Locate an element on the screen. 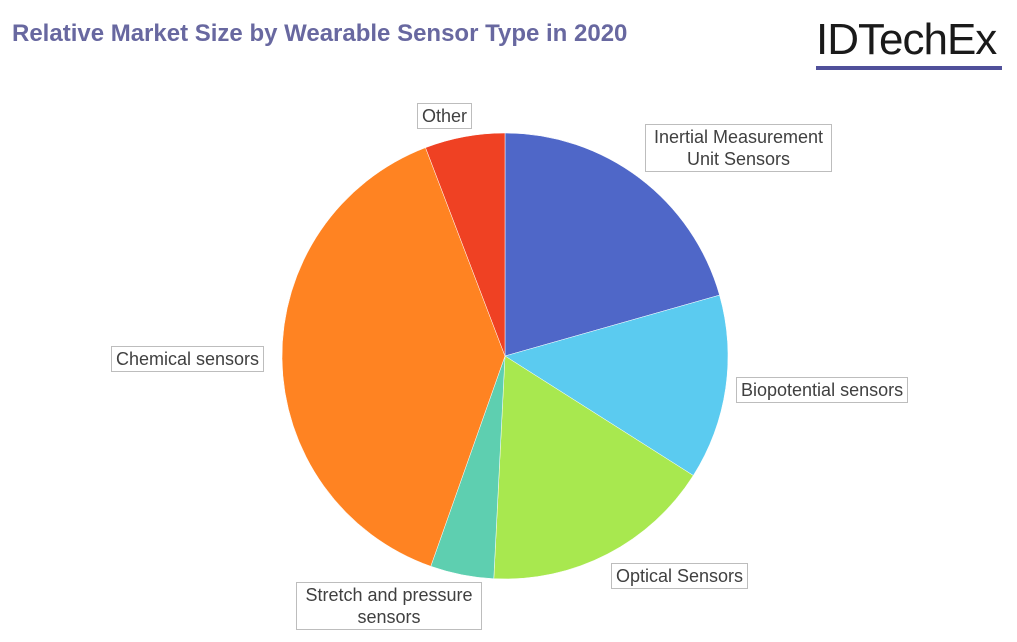 The image size is (1017, 642). label-chemical: Chemical sensors is located at coordinates (188, 359).